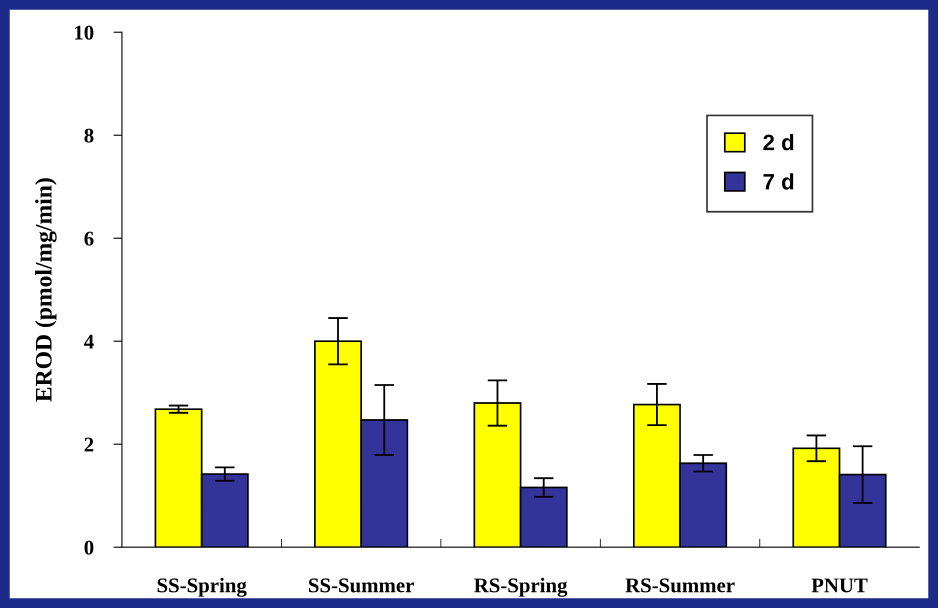 This screenshot has width=938, height=608. Describe the element at coordinates (89, 547) in the screenshot. I see `y-tick-label: 0` at that location.